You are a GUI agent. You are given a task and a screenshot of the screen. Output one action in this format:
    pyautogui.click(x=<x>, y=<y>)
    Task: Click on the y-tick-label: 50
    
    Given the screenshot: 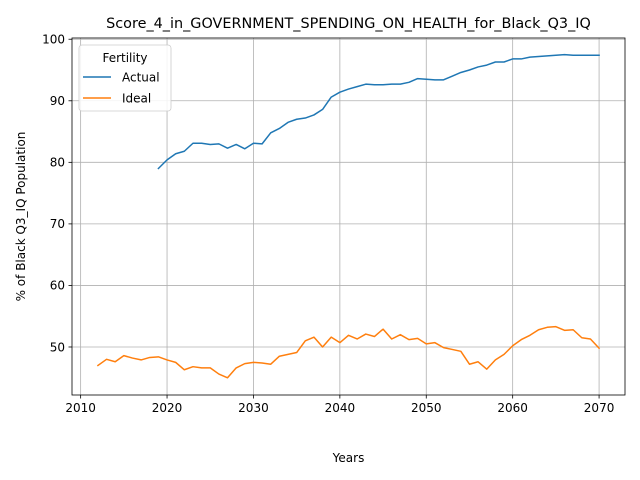 What is the action you would take?
    pyautogui.click(x=57, y=347)
    